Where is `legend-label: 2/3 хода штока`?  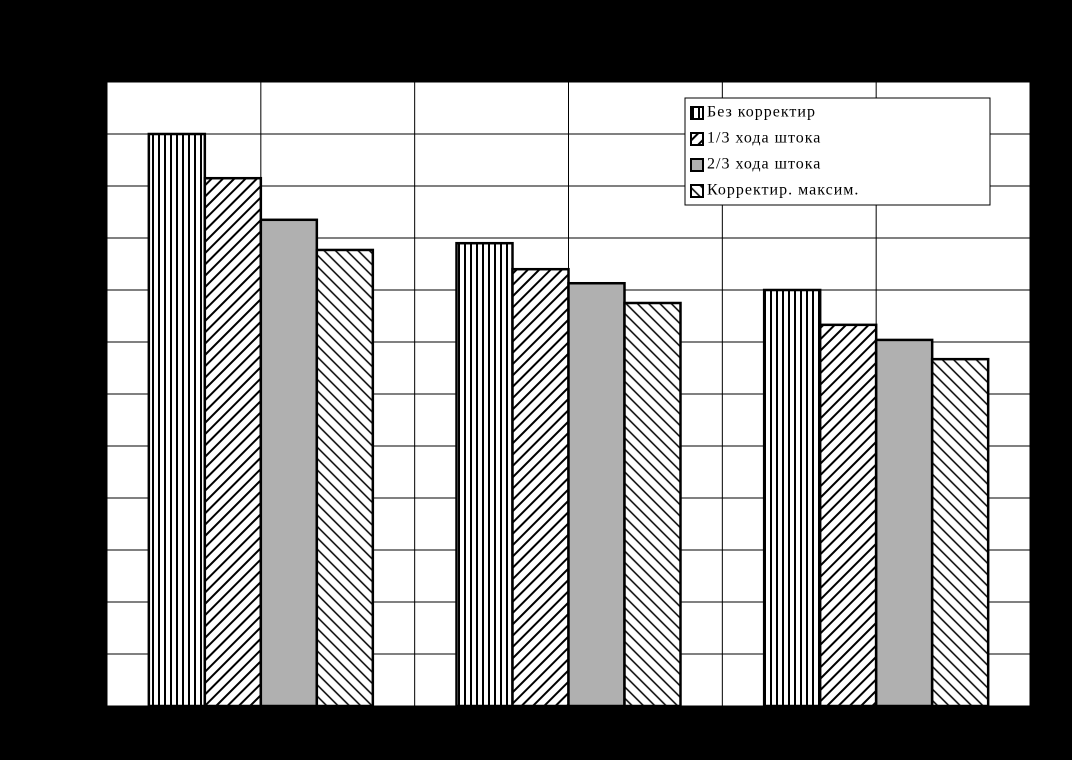
legend-label: 2/3 хода штока is located at coordinates (764, 164).